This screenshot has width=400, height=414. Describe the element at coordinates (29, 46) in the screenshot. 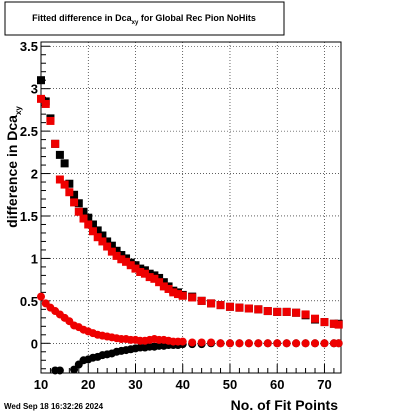

I see `y-tick-label: 3.5` at that location.